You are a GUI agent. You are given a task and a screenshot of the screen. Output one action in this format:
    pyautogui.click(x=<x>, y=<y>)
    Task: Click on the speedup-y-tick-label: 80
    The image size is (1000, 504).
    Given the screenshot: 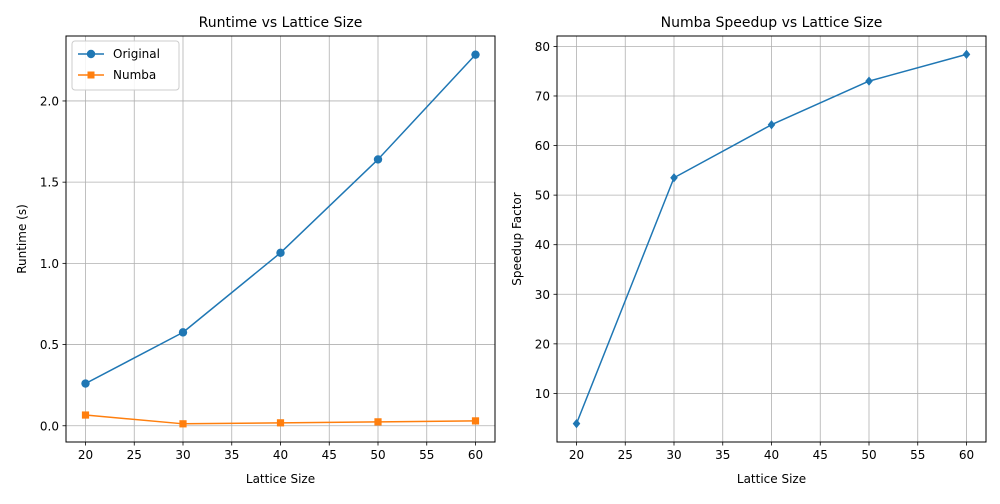 What is the action you would take?
    pyautogui.click(x=542, y=47)
    